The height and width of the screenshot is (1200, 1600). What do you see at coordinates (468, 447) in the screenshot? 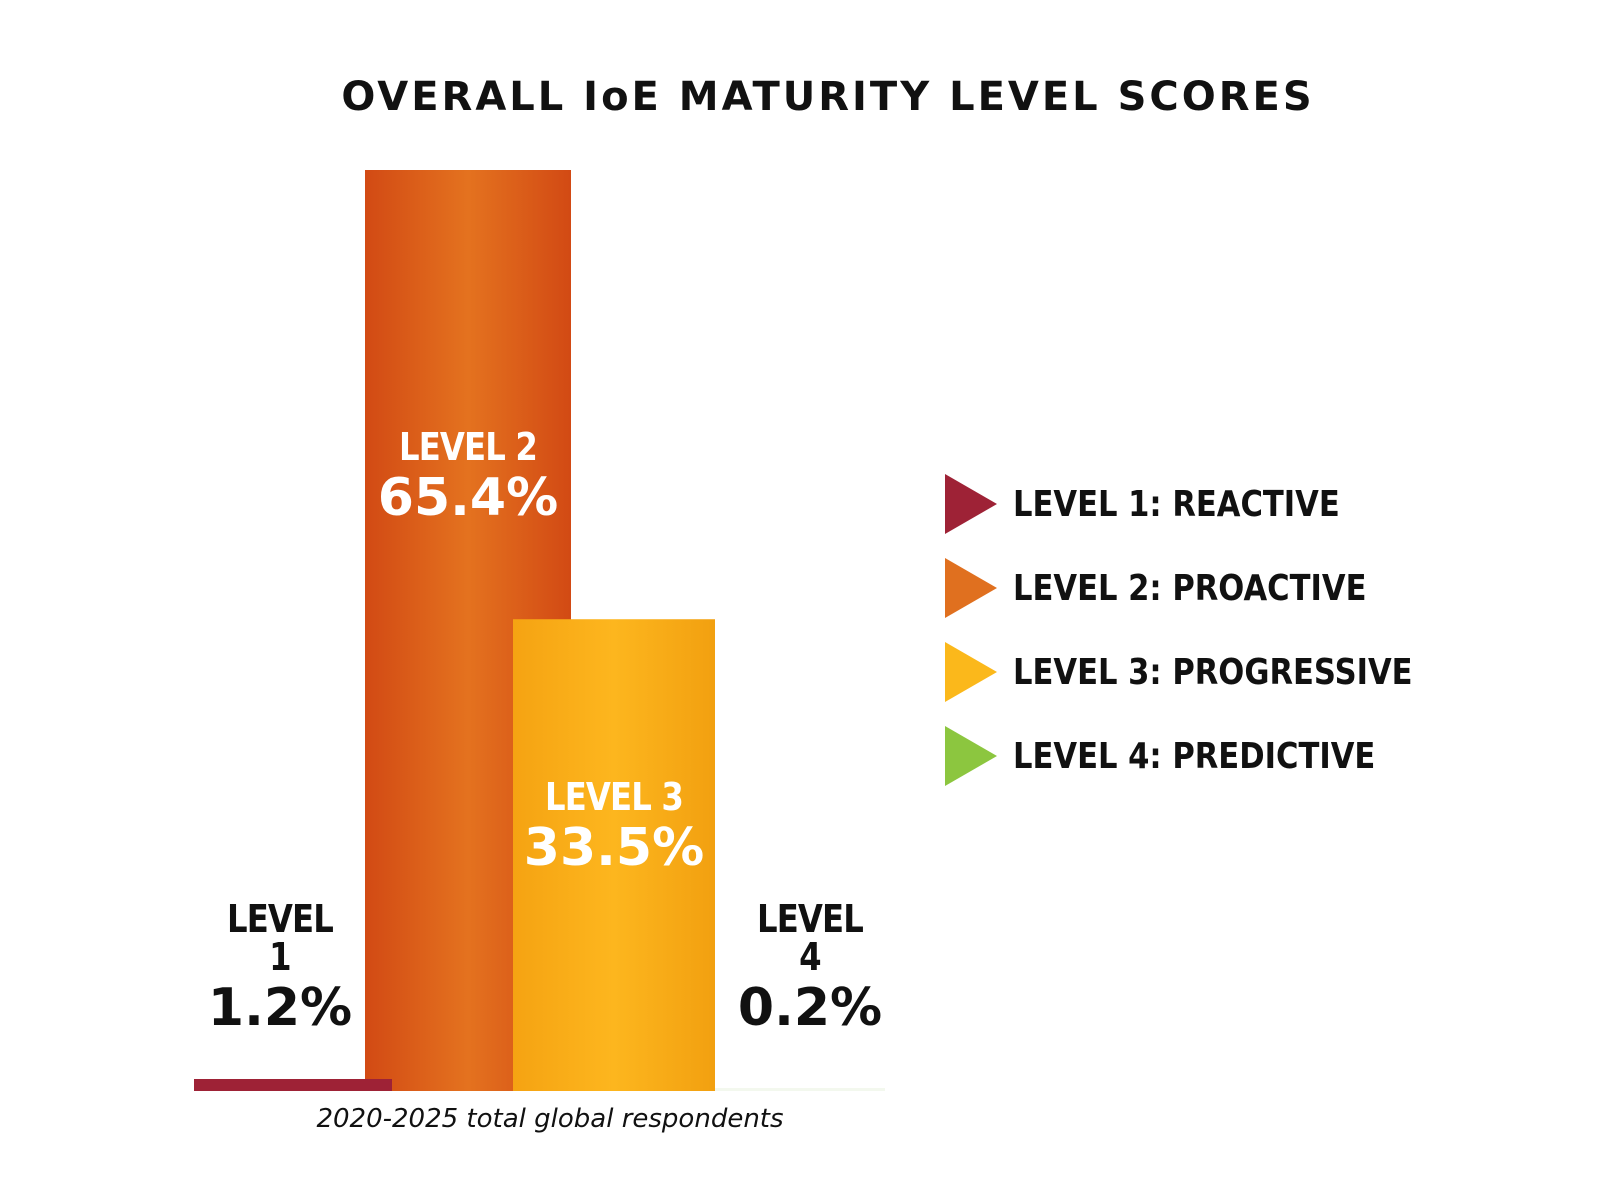
I see `category-label: LEVEL 2` at bounding box center [468, 447].